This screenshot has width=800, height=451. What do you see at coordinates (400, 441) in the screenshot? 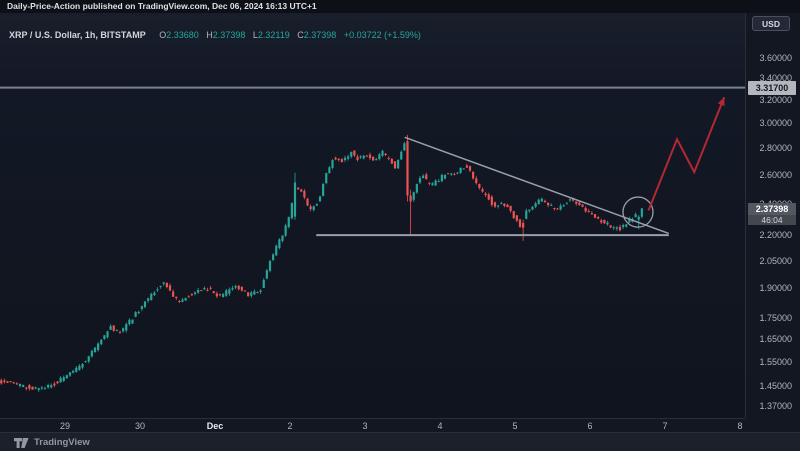
I see `footer-bar: TradingView` at bounding box center [400, 441].